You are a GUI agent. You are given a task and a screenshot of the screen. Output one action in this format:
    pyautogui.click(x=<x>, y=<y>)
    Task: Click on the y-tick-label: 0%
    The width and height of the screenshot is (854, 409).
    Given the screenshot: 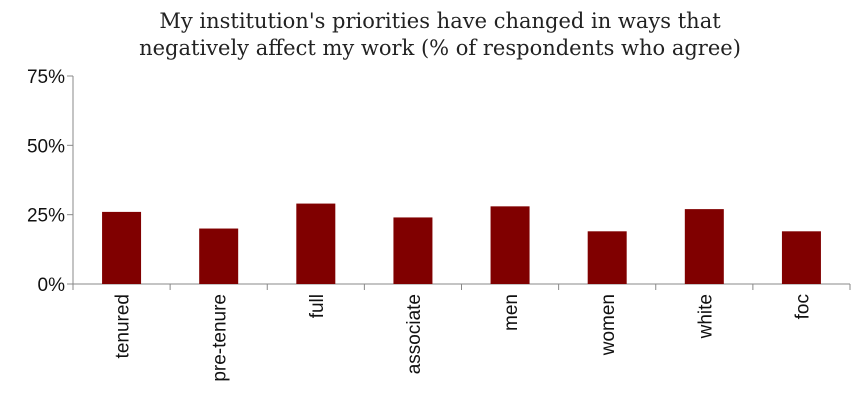 What is the action you would take?
    pyautogui.click(x=52, y=285)
    